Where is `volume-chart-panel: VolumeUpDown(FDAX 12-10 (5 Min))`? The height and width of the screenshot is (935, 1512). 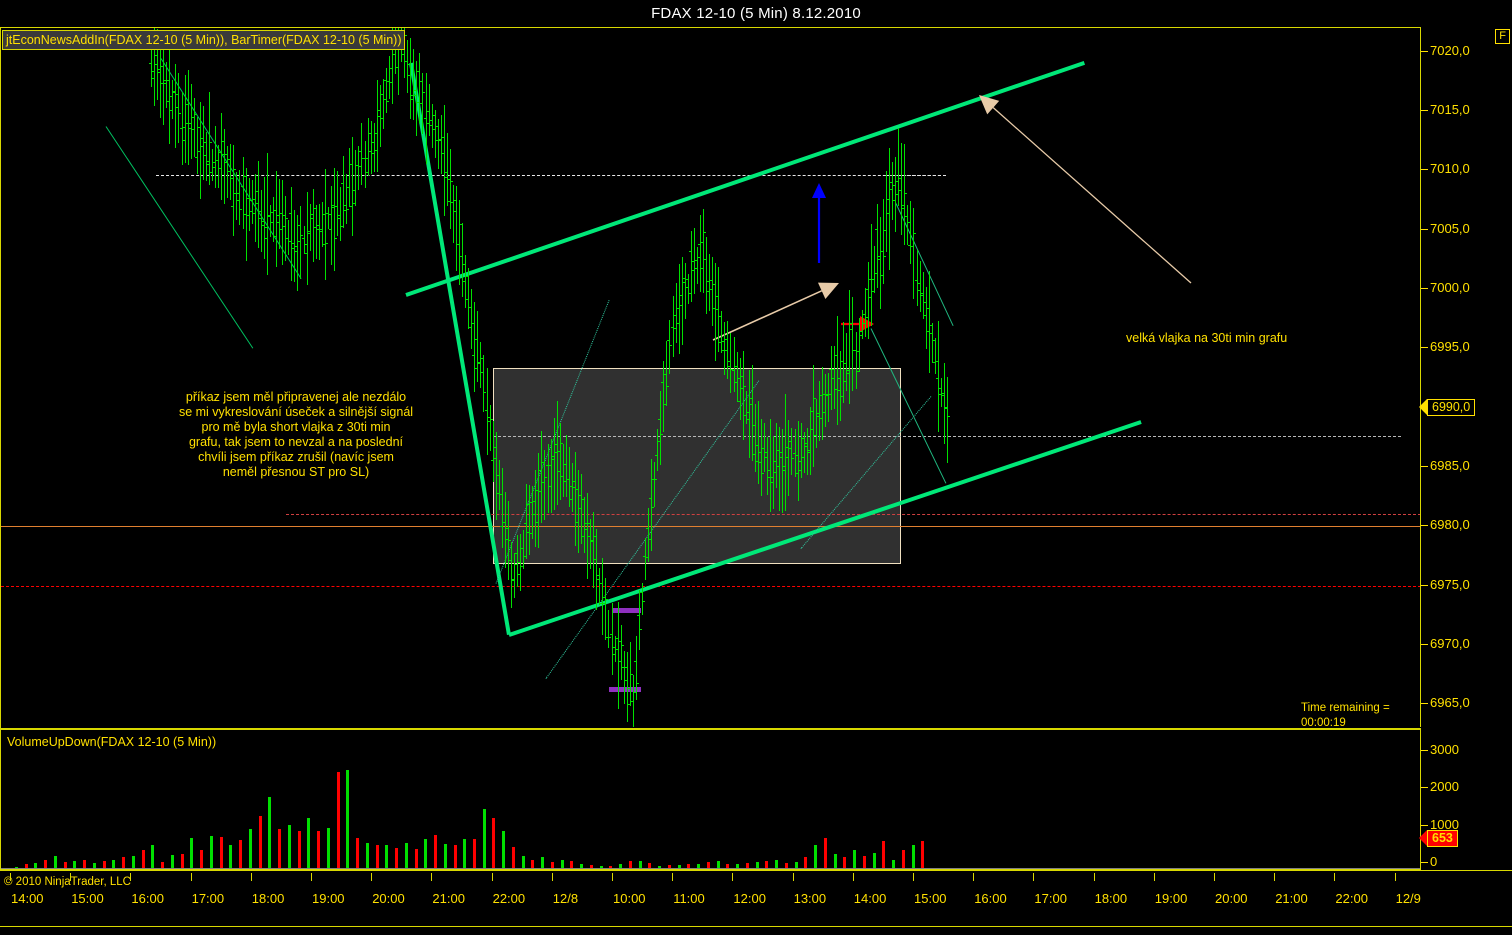
volume-chart-panel: VolumeUpDown(FDAX 12-10 (5 Min)) is located at coordinates (710, 800).